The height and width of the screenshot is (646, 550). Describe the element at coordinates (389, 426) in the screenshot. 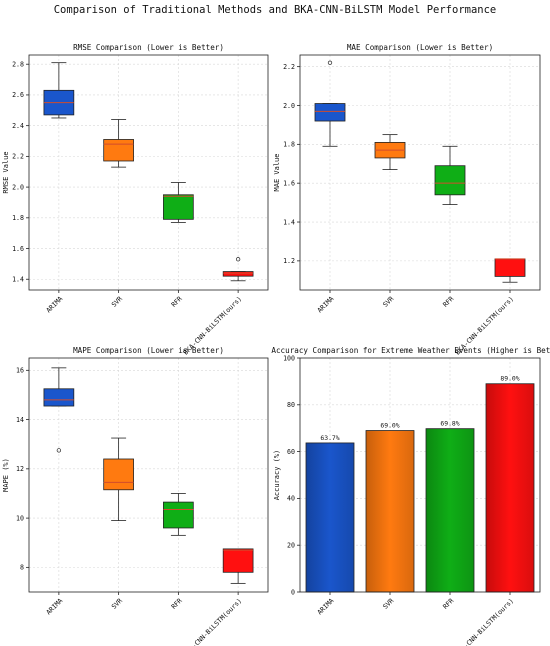

I see `bar-value-label: 69.0%` at that location.